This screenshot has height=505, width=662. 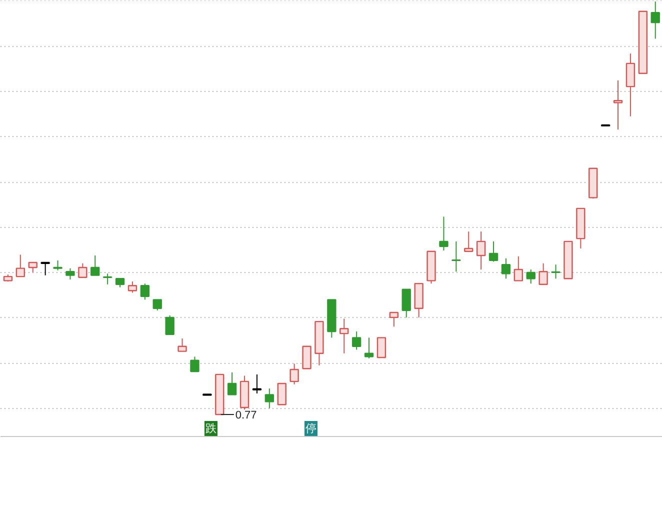 What do you see at coordinates (246, 416) in the screenshot?
I see `annotation: 0.77` at bounding box center [246, 416].